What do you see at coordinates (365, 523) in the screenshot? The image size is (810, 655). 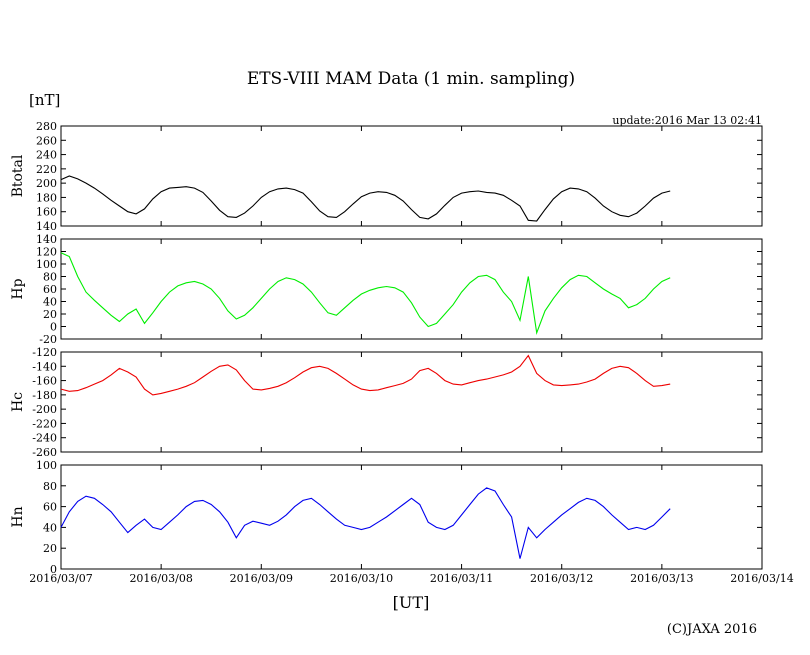 I see `series-line-hn` at bounding box center [365, 523].